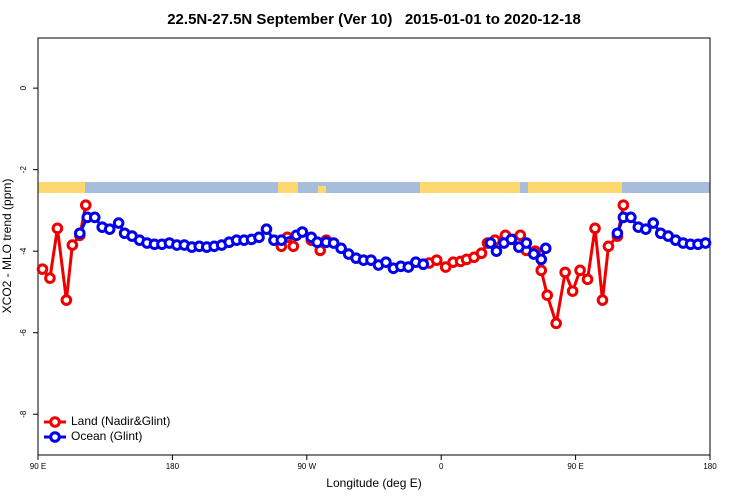  Describe the element at coordinates (120, 421) in the screenshot. I see `legend-label: Land (Nadir&Glint)` at that location.